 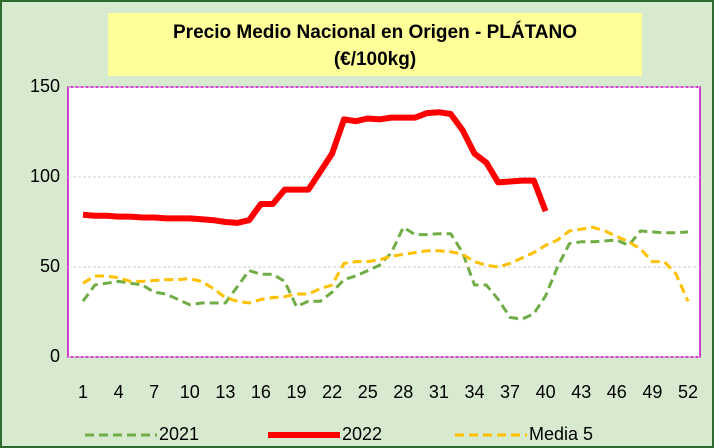 I want to click on legend: 2021 2022 Media 5, so click(x=339, y=434).